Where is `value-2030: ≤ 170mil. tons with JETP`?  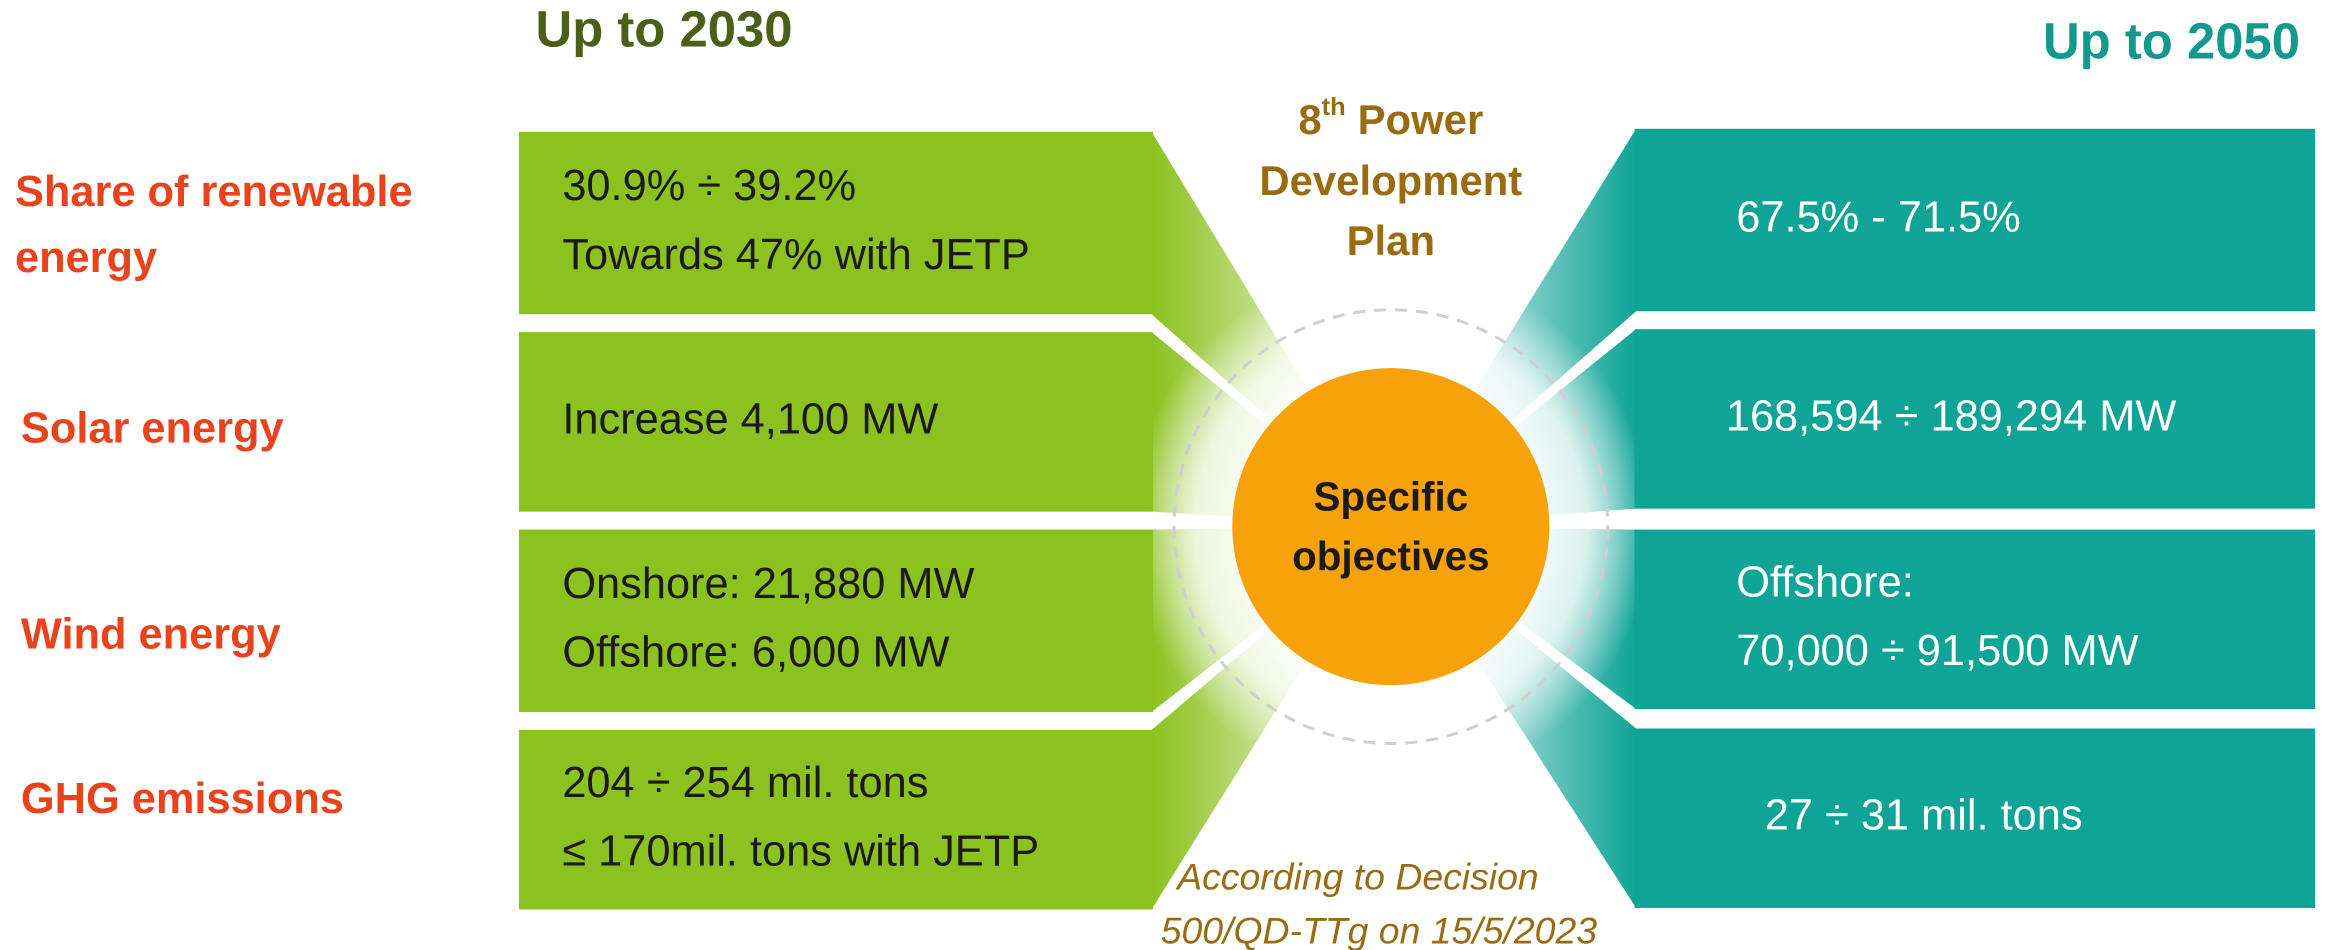
value-2030: ≤ 170mil. tons with JETP is located at coordinates (800, 852).